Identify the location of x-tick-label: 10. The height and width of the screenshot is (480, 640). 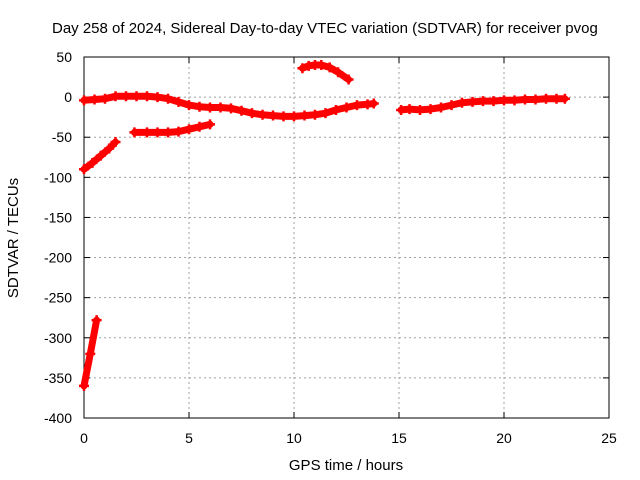
(294, 438).